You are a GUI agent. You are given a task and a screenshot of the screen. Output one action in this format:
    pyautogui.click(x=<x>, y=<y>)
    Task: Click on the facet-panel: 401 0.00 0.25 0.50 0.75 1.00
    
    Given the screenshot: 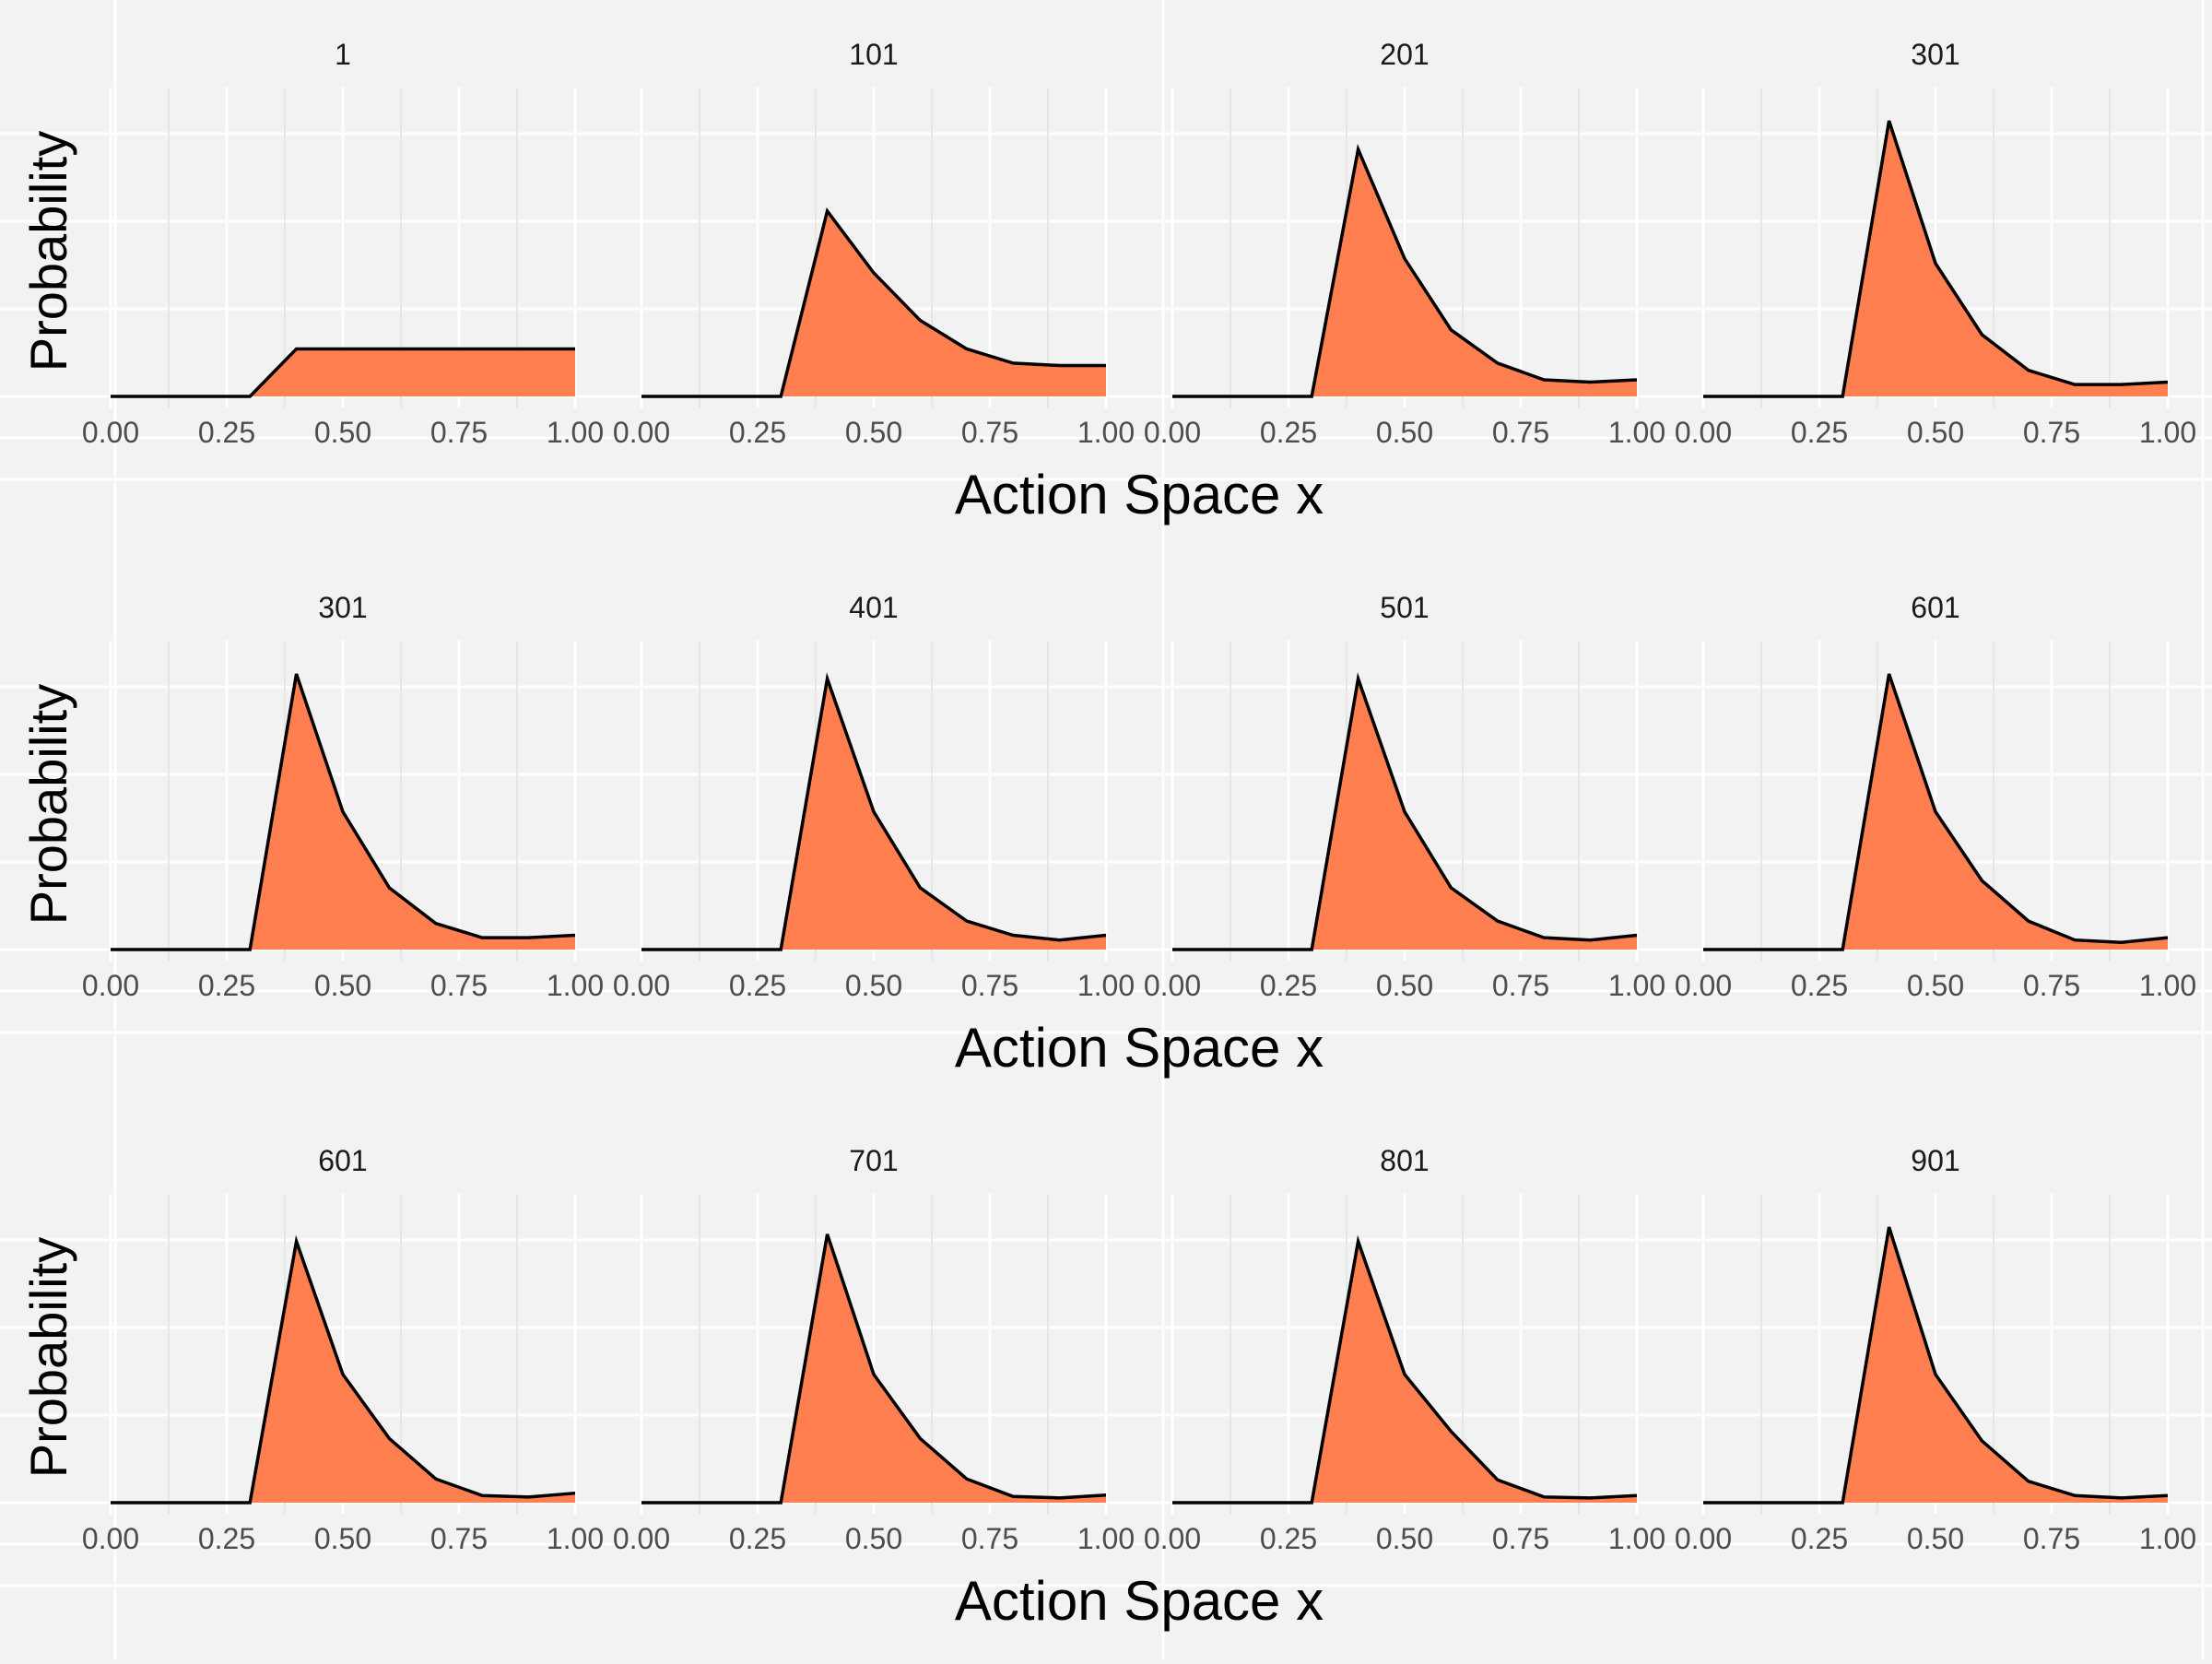 What is the action you would take?
    pyautogui.click(x=874, y=796)
    